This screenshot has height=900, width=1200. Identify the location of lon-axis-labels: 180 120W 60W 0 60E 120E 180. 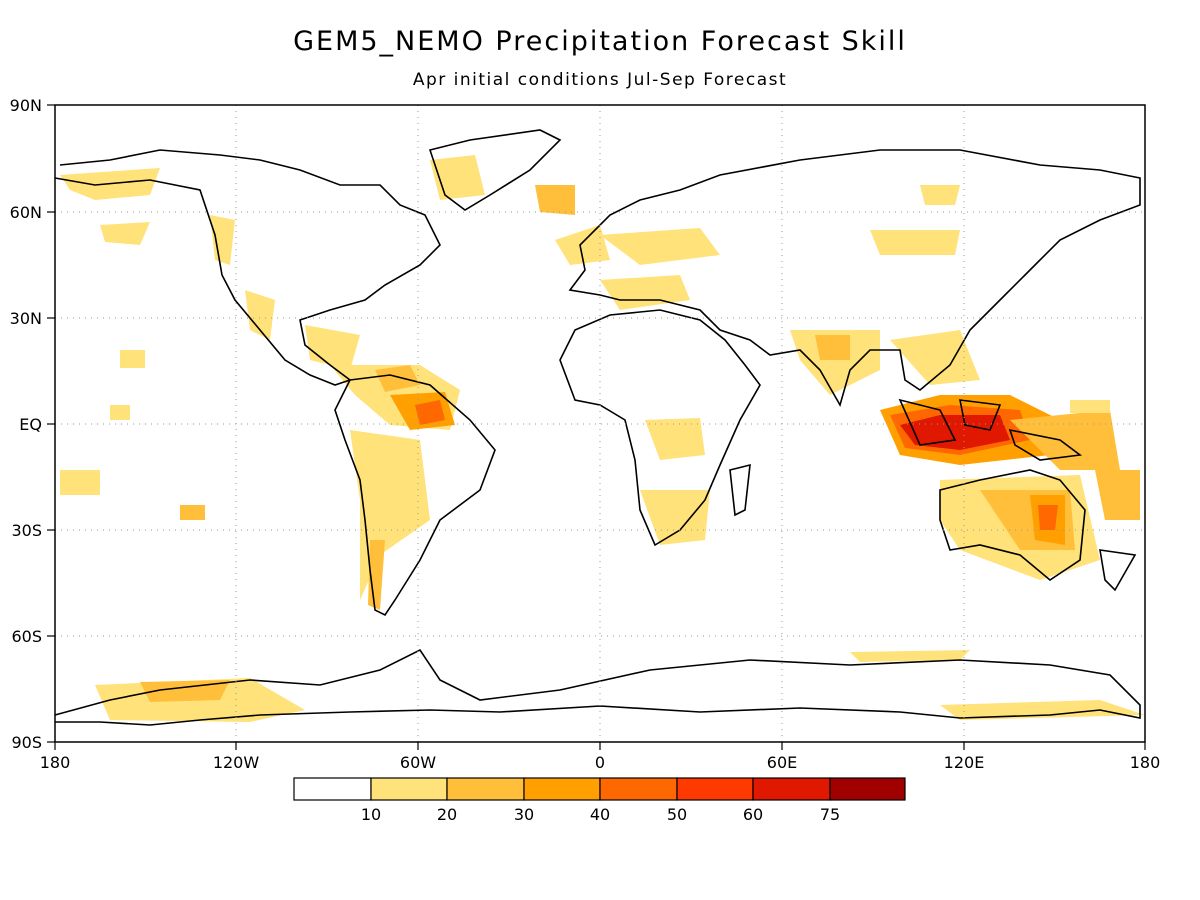
(600, 762).